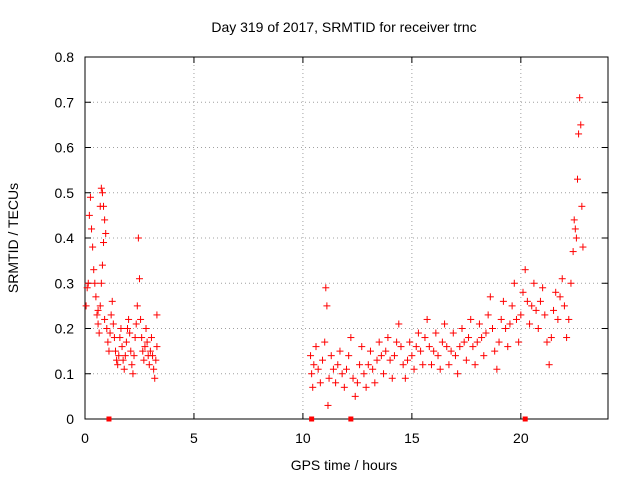 The image size is (640, 480). What do you see at coordinates (412, 438) in the screenshot?
I see `x-tick-label: 15` at bounding box center [412, 438].